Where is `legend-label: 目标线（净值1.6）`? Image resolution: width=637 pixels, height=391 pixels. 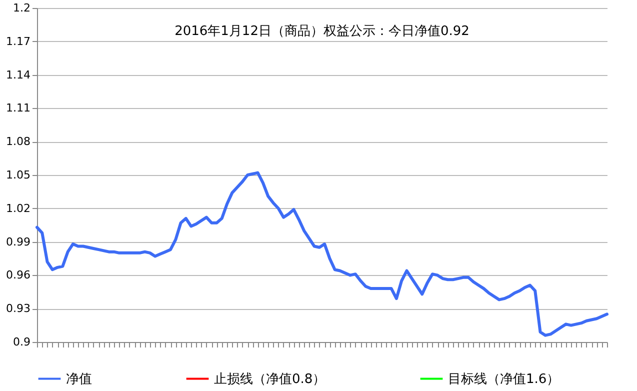
legend-label: 目标线（净值1.6） is located at coordinates (504, 379).